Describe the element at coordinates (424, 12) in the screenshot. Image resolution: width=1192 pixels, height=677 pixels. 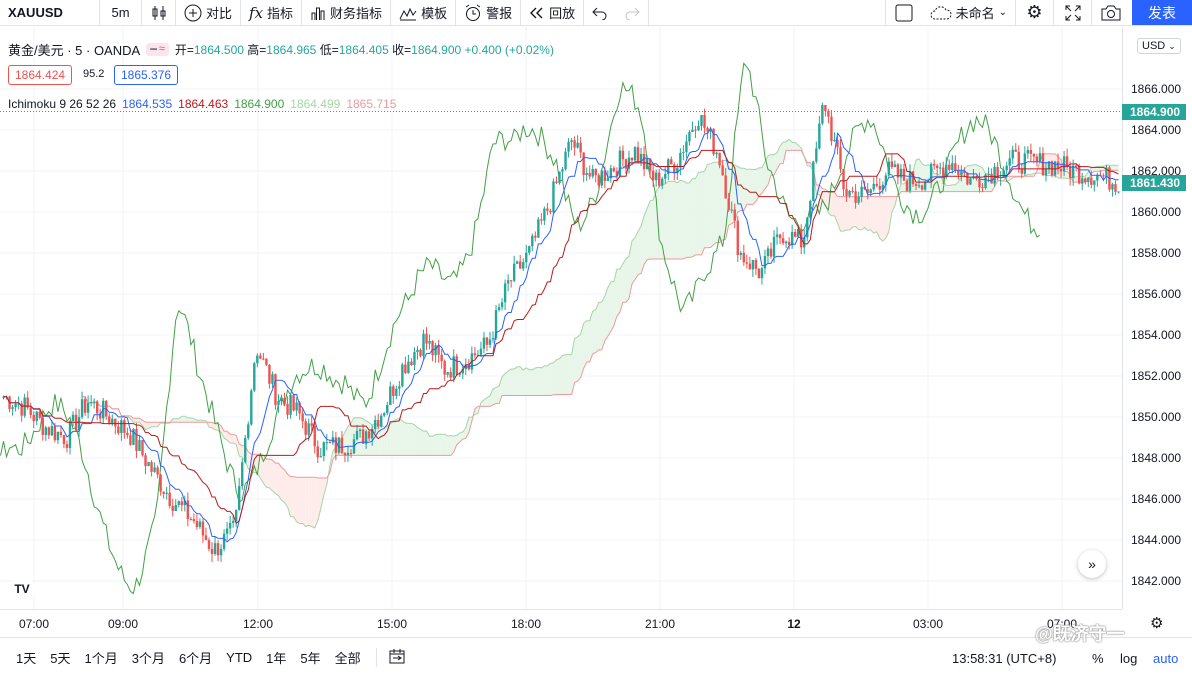
I see `templates-button: 模板` at that location.